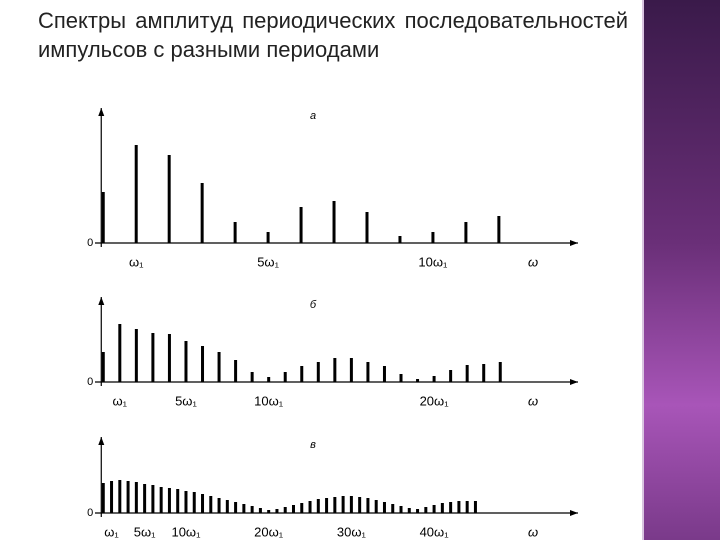  I want to click on panel-label: а, so click(313, 116).